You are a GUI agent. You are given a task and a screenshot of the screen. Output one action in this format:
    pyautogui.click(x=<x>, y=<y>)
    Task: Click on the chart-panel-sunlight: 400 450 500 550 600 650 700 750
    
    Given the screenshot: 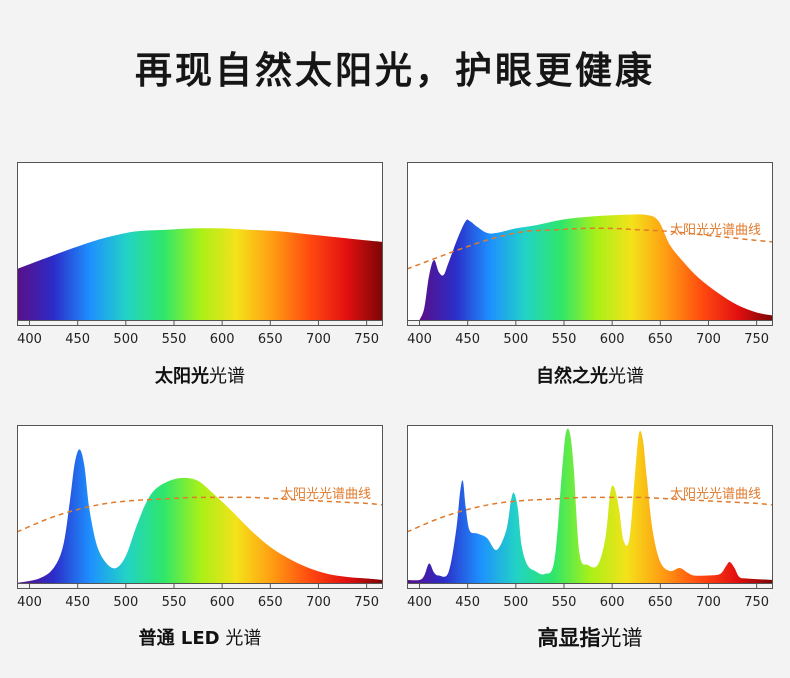 What is the action you would take?
    pyautogui.click(x=200, y=256)
    